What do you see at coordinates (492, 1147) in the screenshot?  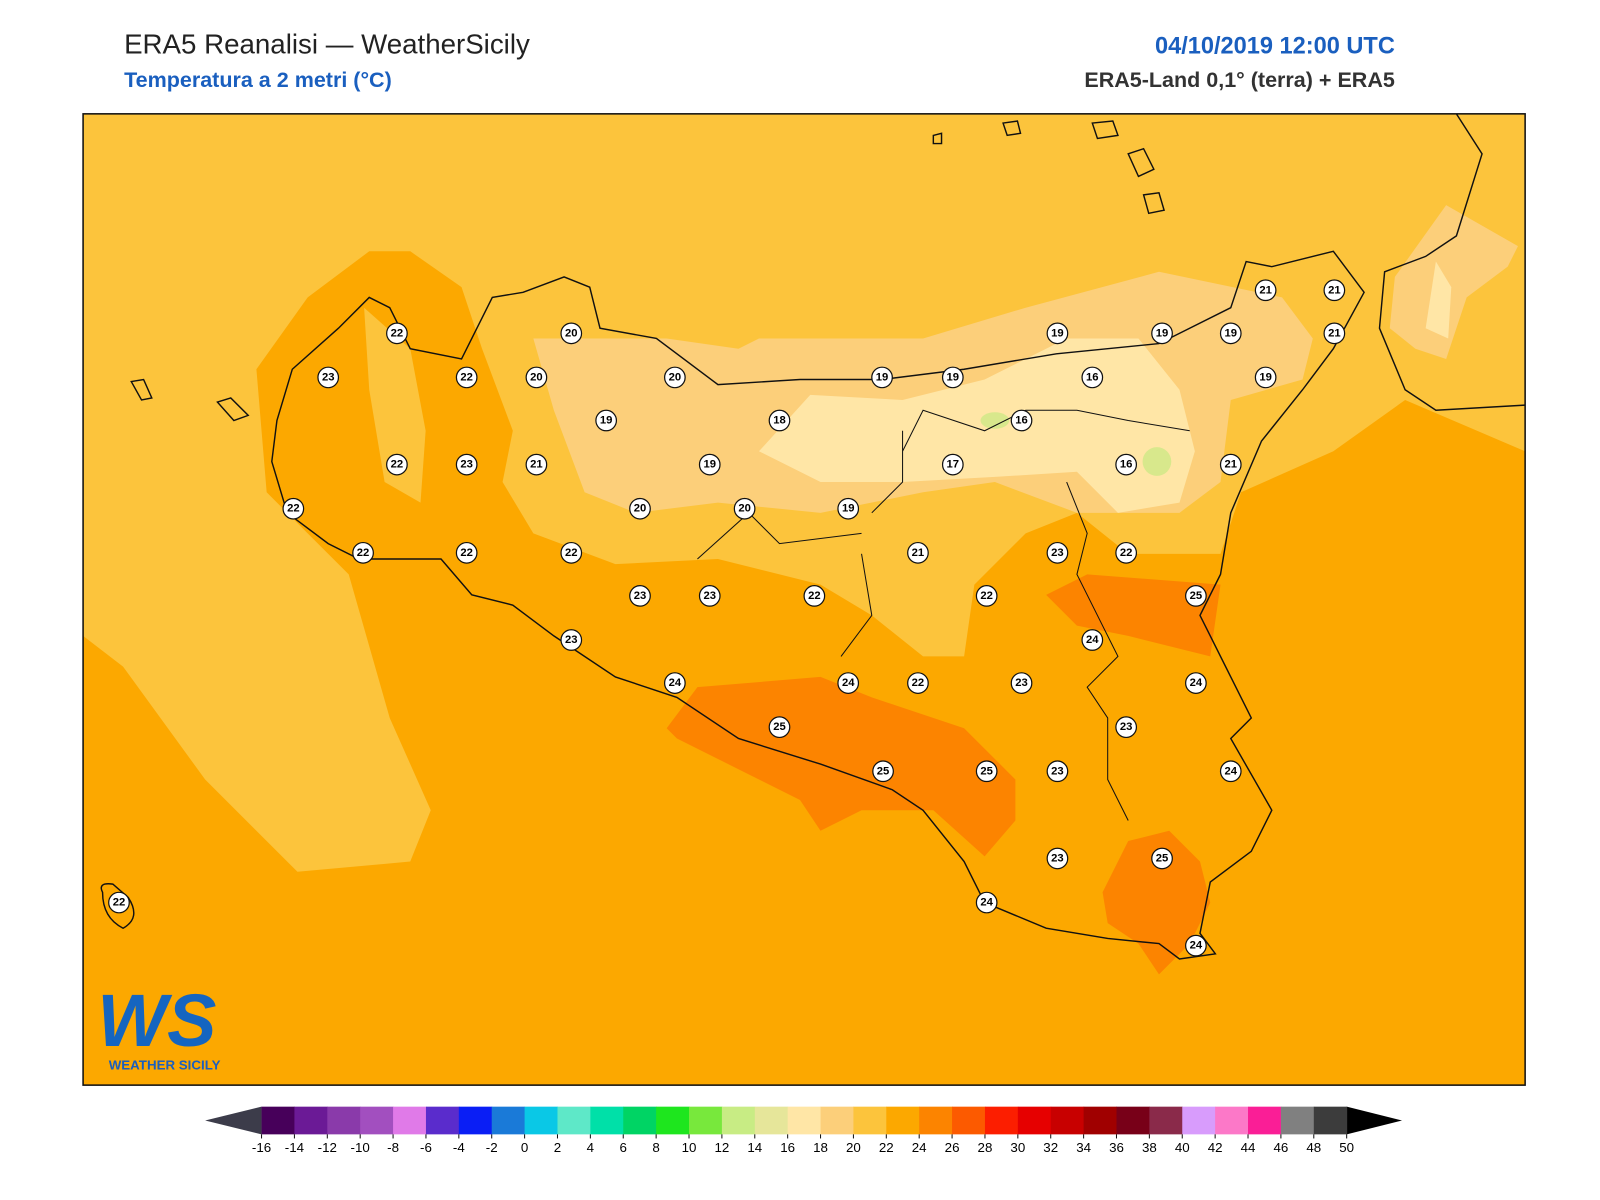 I see `colorbar-tick-label: -2` at bounding box center [492, 1147].